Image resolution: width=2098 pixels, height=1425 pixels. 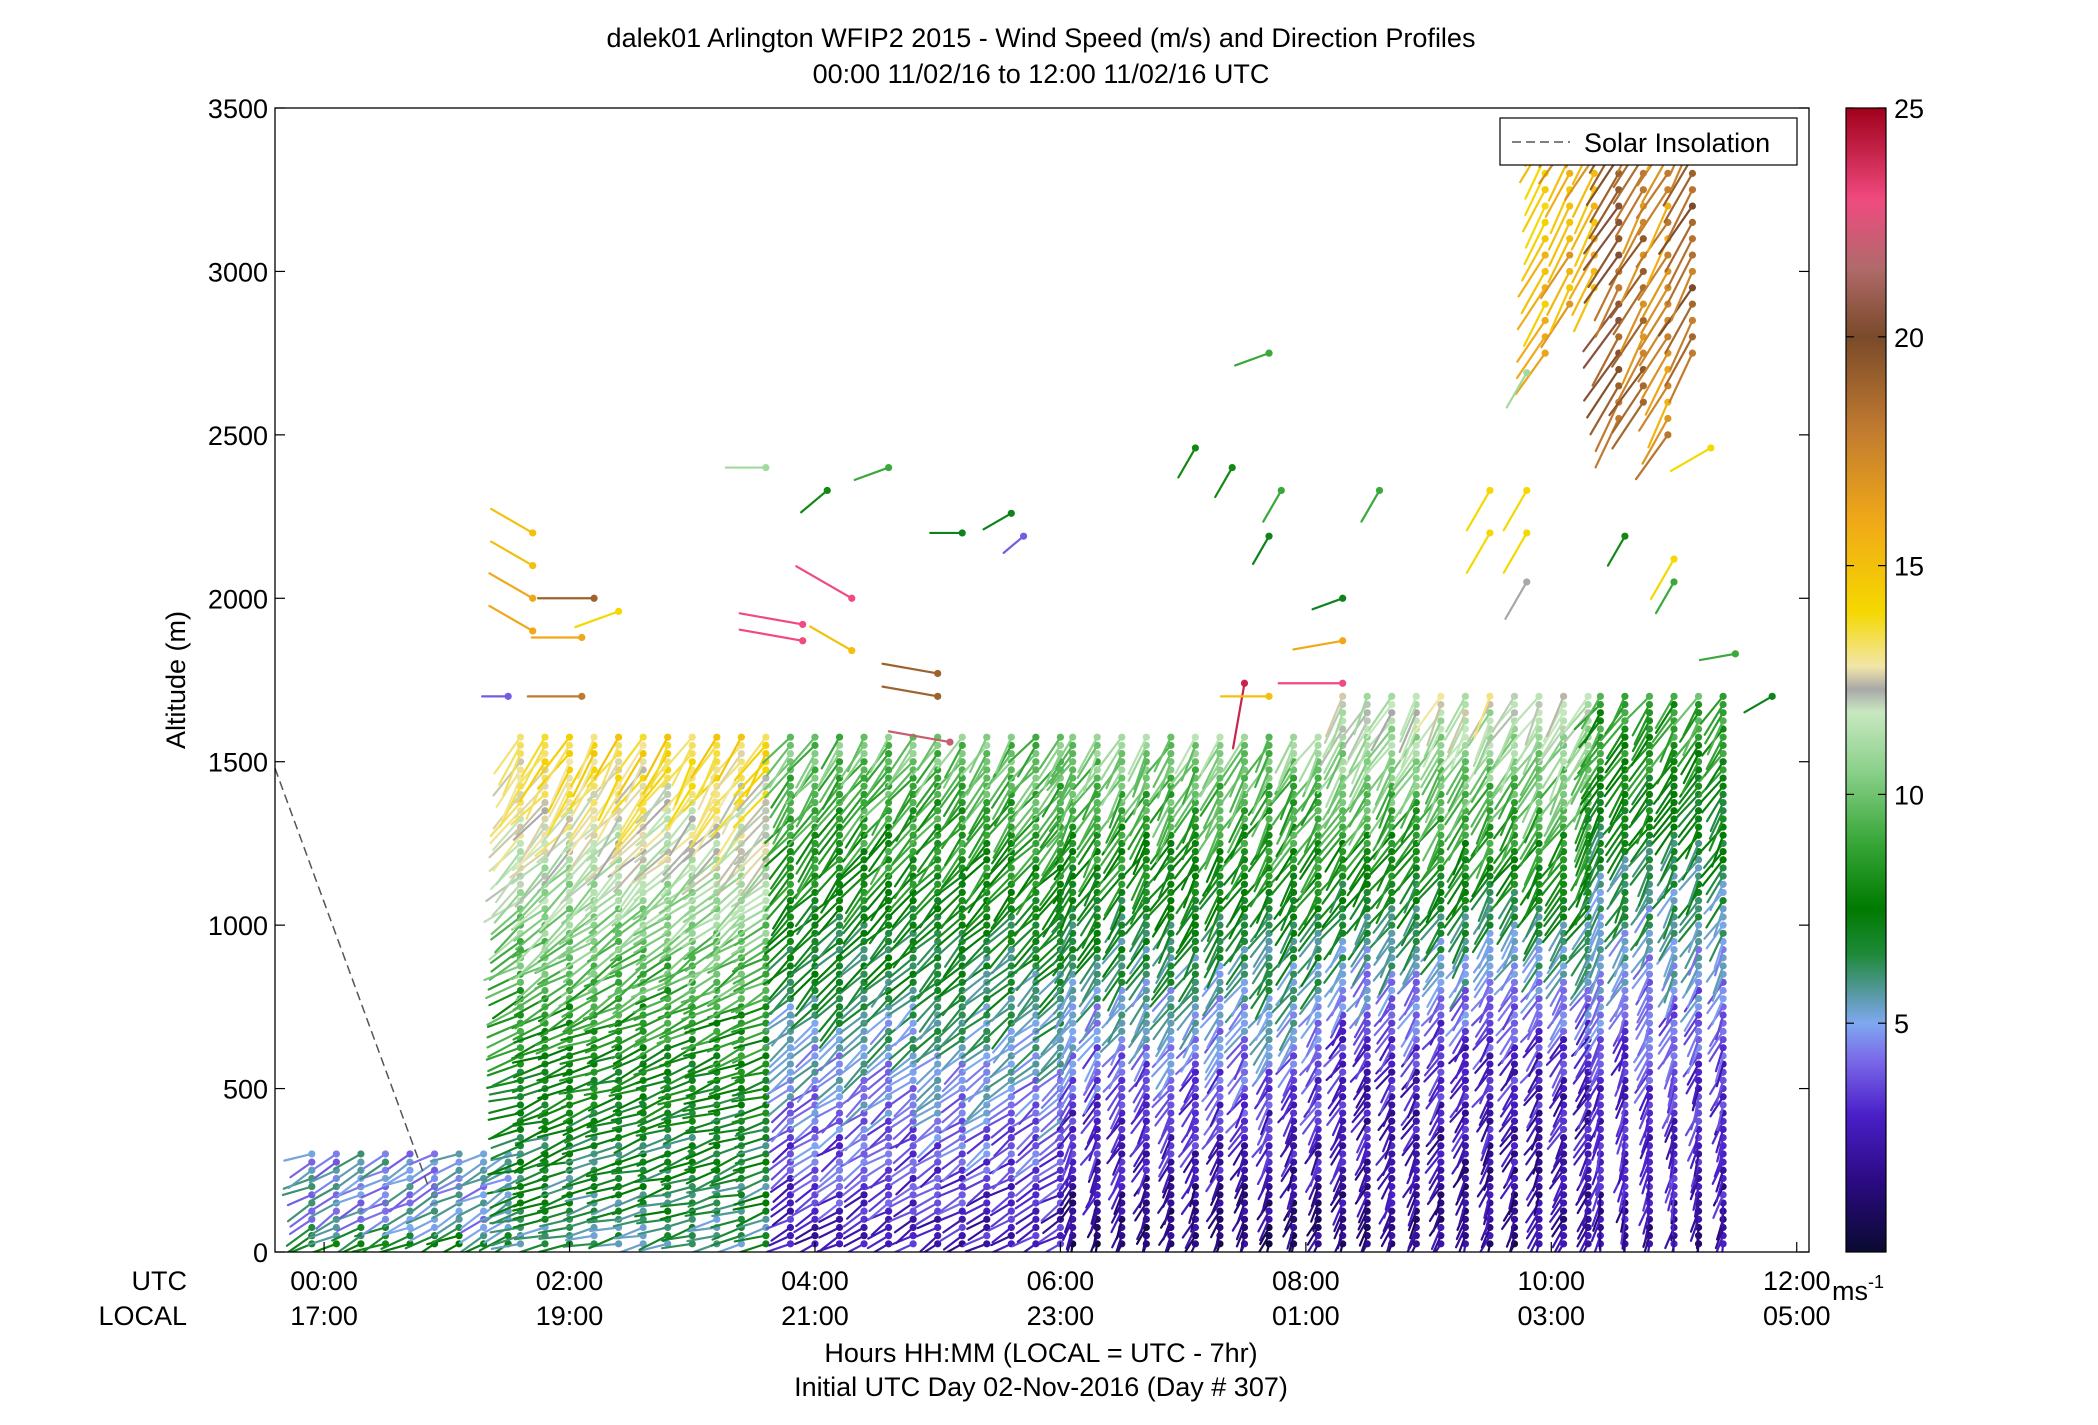 I want to click on x-tick-label-local: 17:00, so click(x=324, y=1316).